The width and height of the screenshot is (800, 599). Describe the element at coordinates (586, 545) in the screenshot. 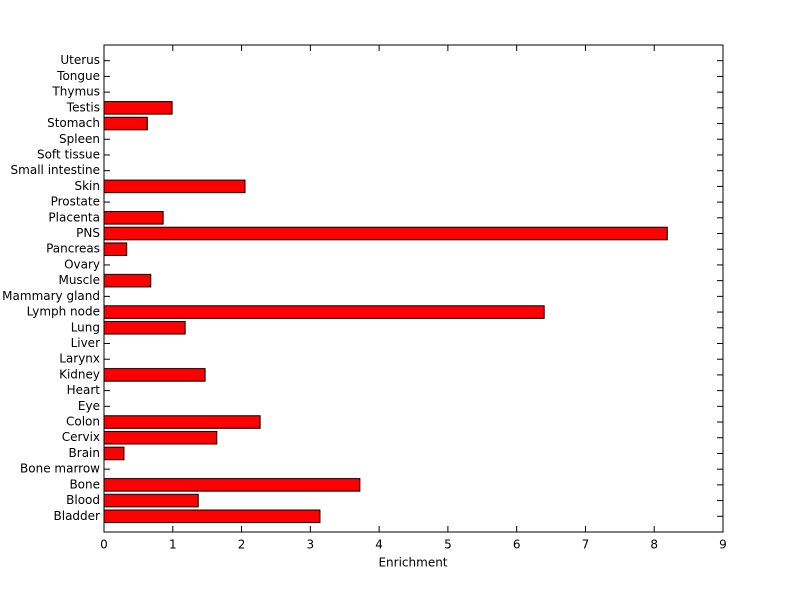

I see `x-tick-label: 7` at that location.